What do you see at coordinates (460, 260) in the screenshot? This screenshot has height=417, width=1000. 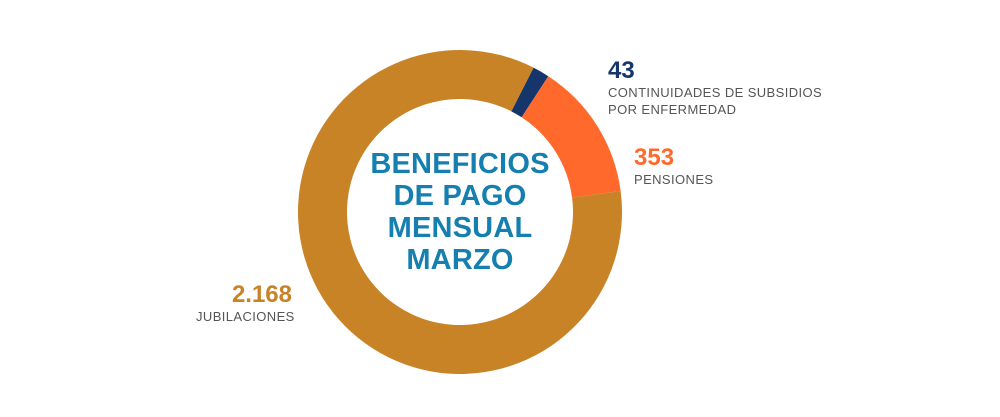 I see `title-line-4: MARZO` at bounding box center [460, 260].